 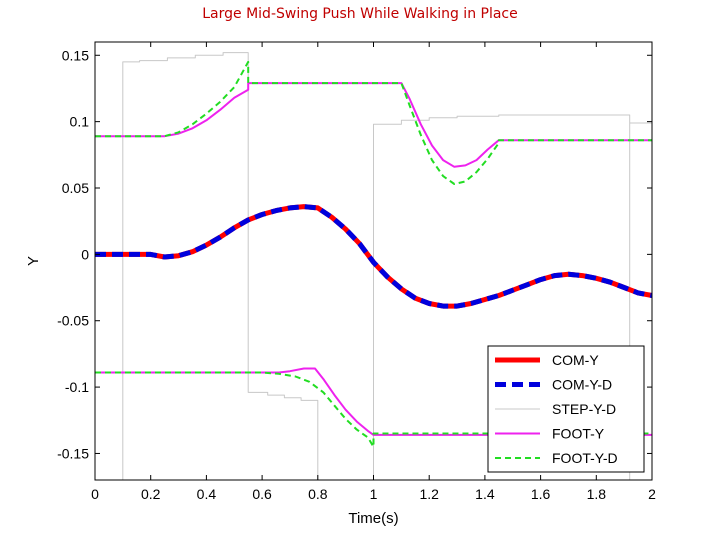 I want to click on x-tick-label: 1.8, so click(x=597, y=494).